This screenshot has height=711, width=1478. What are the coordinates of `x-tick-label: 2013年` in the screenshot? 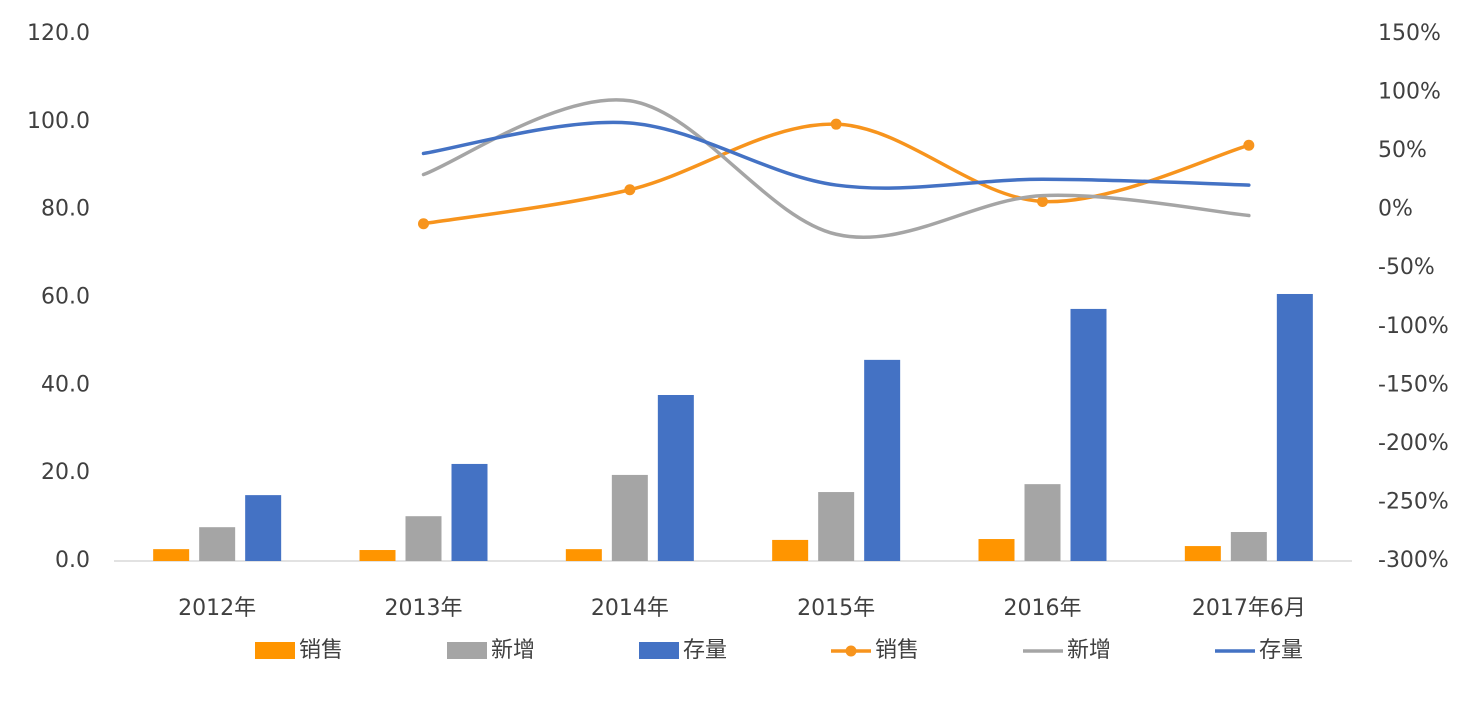 It's located at (424, 608).